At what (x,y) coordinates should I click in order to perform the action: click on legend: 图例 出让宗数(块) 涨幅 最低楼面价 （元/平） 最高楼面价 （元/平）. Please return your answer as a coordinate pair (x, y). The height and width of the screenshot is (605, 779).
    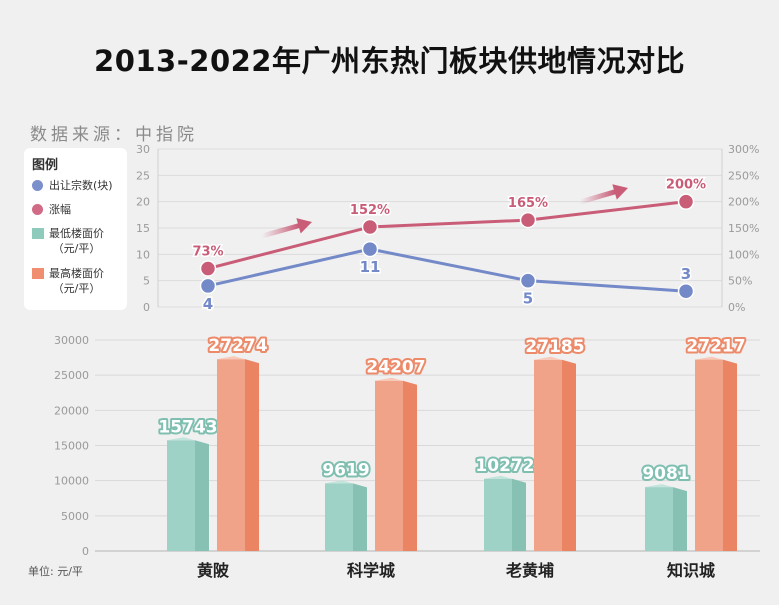
    Looking at the image, I should click on (75, 229).